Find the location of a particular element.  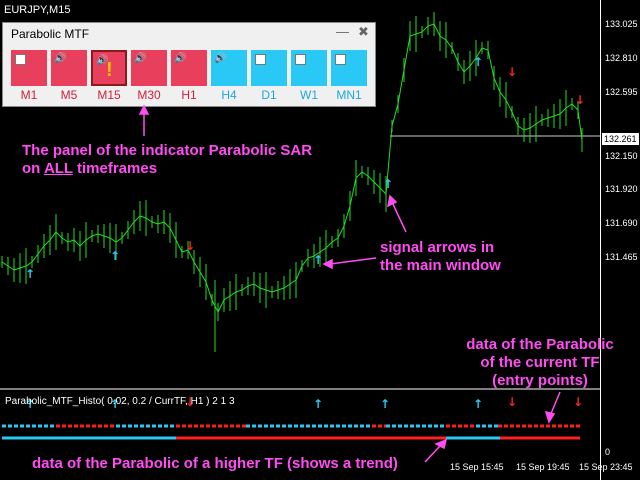

pointer-signal-b-head is located at coordinates (327, 264).